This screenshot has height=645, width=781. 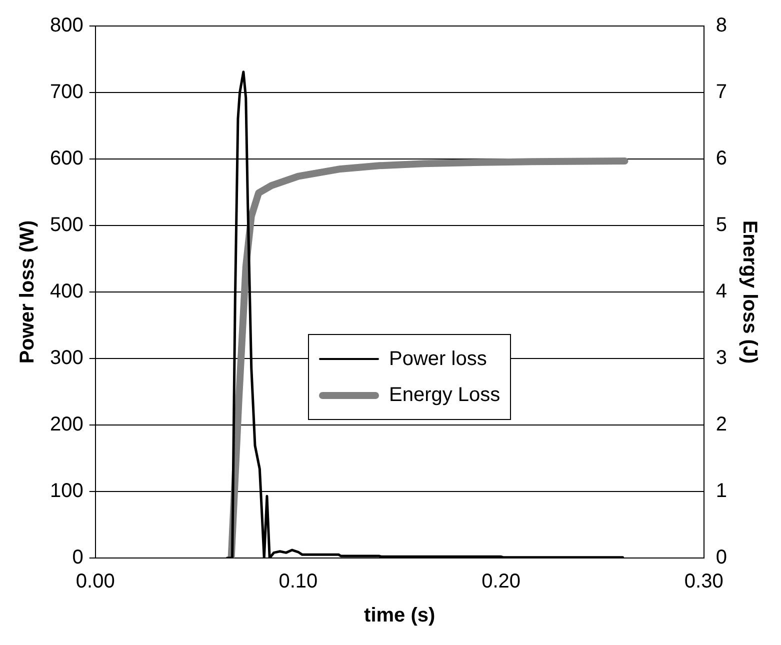 What do you see at coordinates (400, 615) in the screenshot?
I see `x-axis-title: time (s)` at bounding box center [400, 615].